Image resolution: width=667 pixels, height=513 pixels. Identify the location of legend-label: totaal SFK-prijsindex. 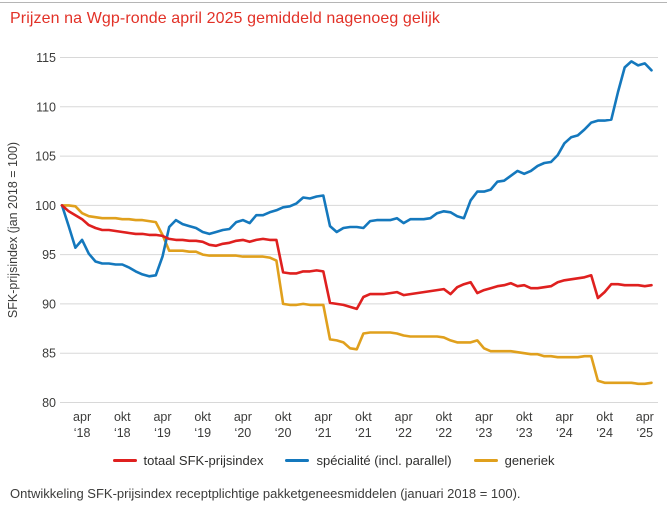
(203, 460).